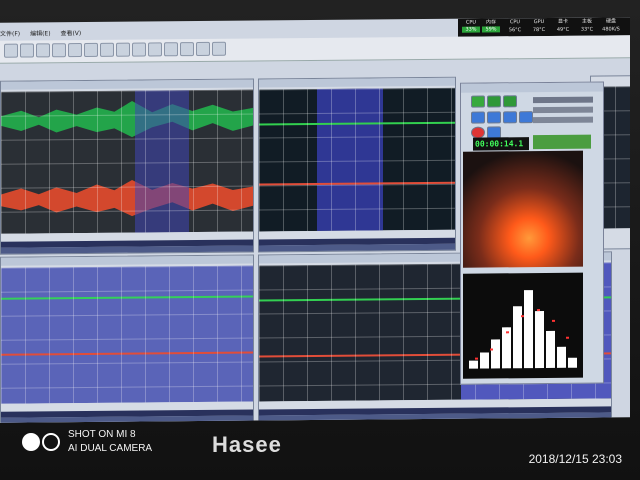 Image resolution: width=640 pixels, height=480 pixels. What do you see at coordinates (515, 22) in the screenshot?
I see `status-cpu2-label: CPU` at bounding box center [515, 22].